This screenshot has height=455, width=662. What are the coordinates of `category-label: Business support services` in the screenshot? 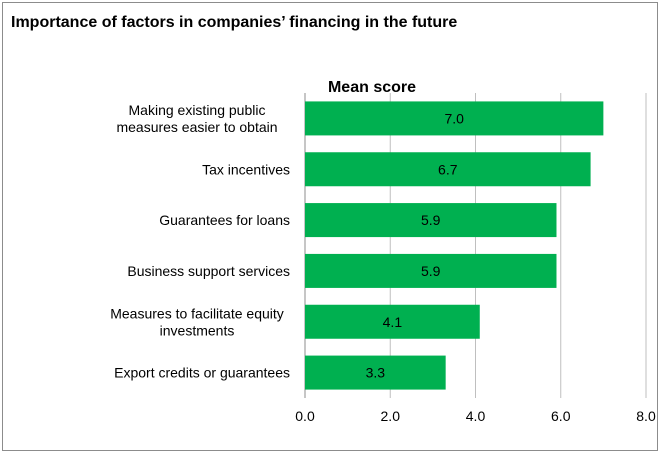 It's located at (208, 271).